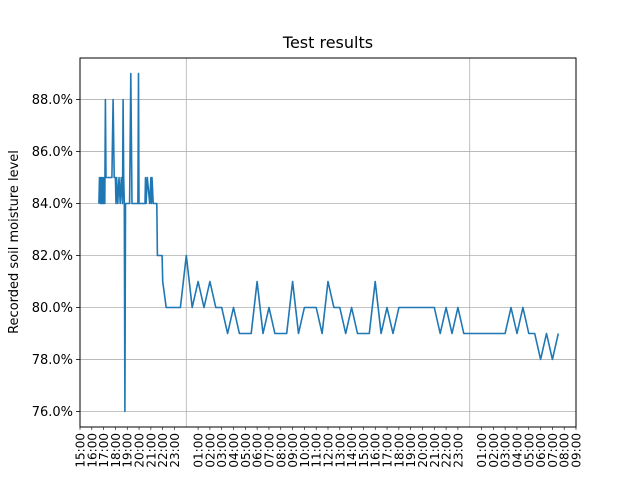 The image size is (640, 484). What do you see at coordinates (14, 242) in the screenshot?
I see `y-axis-label: Recorded soil moisture level` at bounding box center [14, 242].